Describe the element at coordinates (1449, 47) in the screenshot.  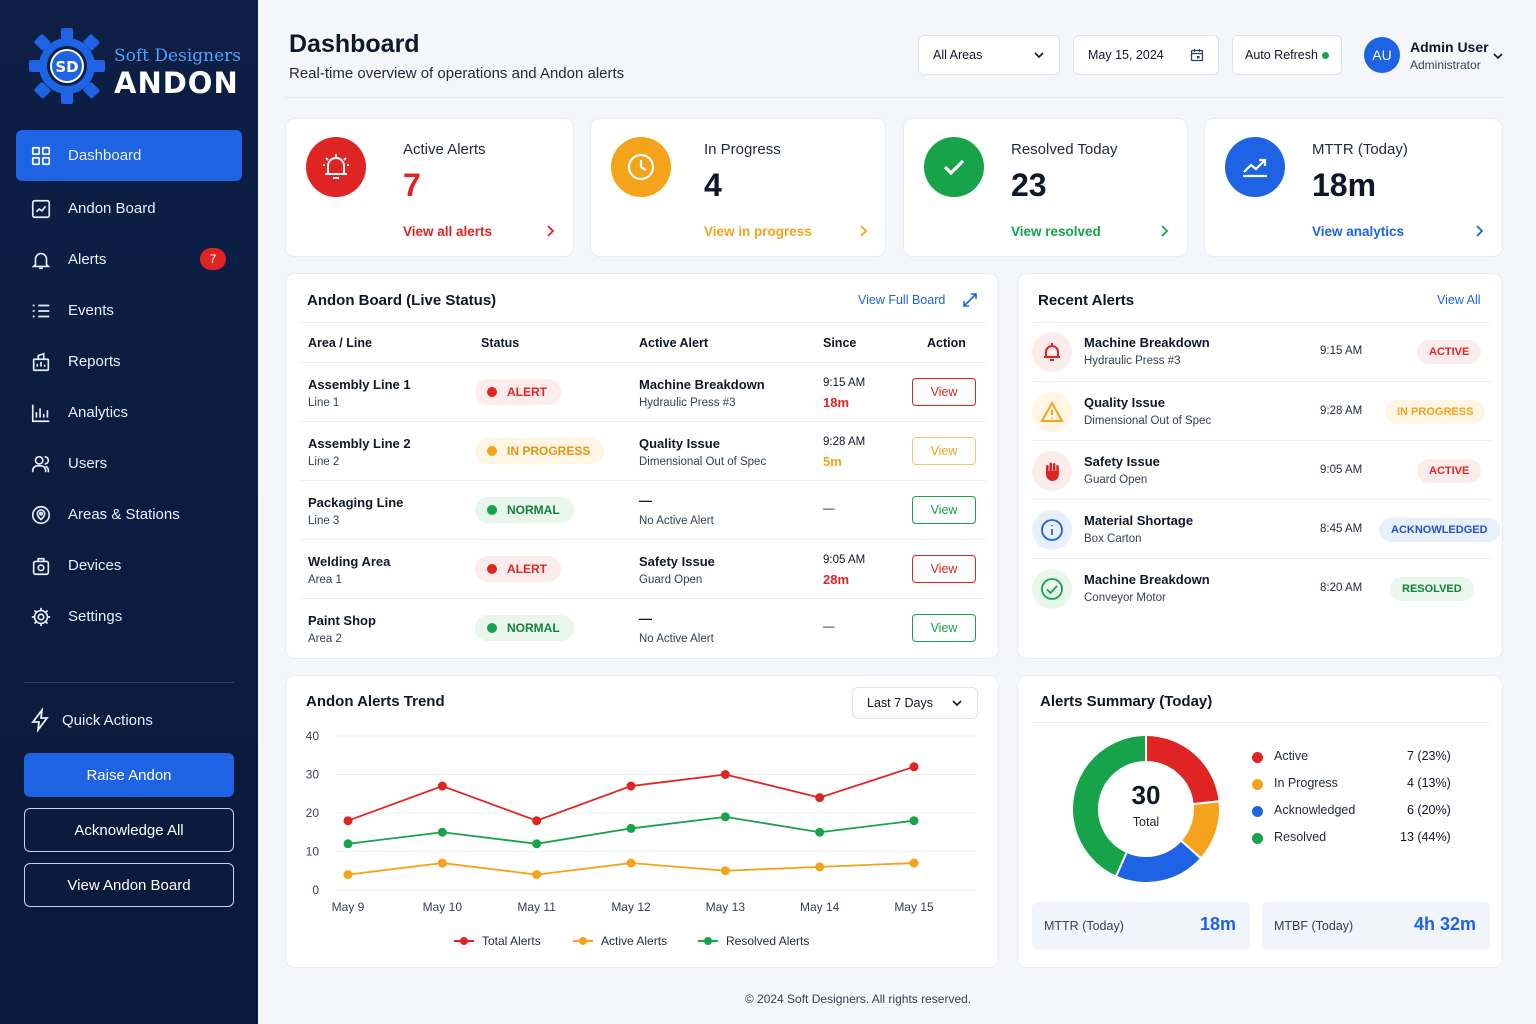
I see `user-name: Admin User` at that location.